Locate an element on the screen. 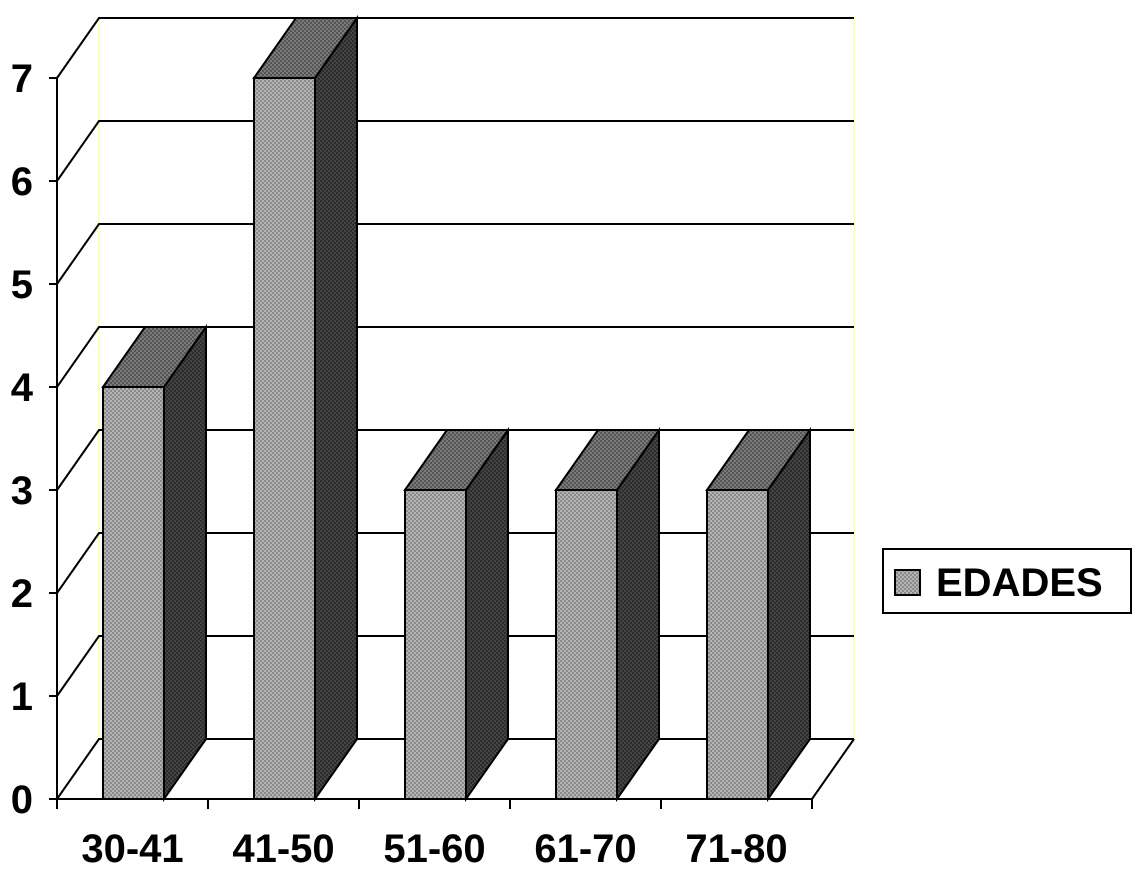 Image resolution: width=1134 pixels, height=873 pixels. y-tick-label: 3 is located at coordinates (22, 491).